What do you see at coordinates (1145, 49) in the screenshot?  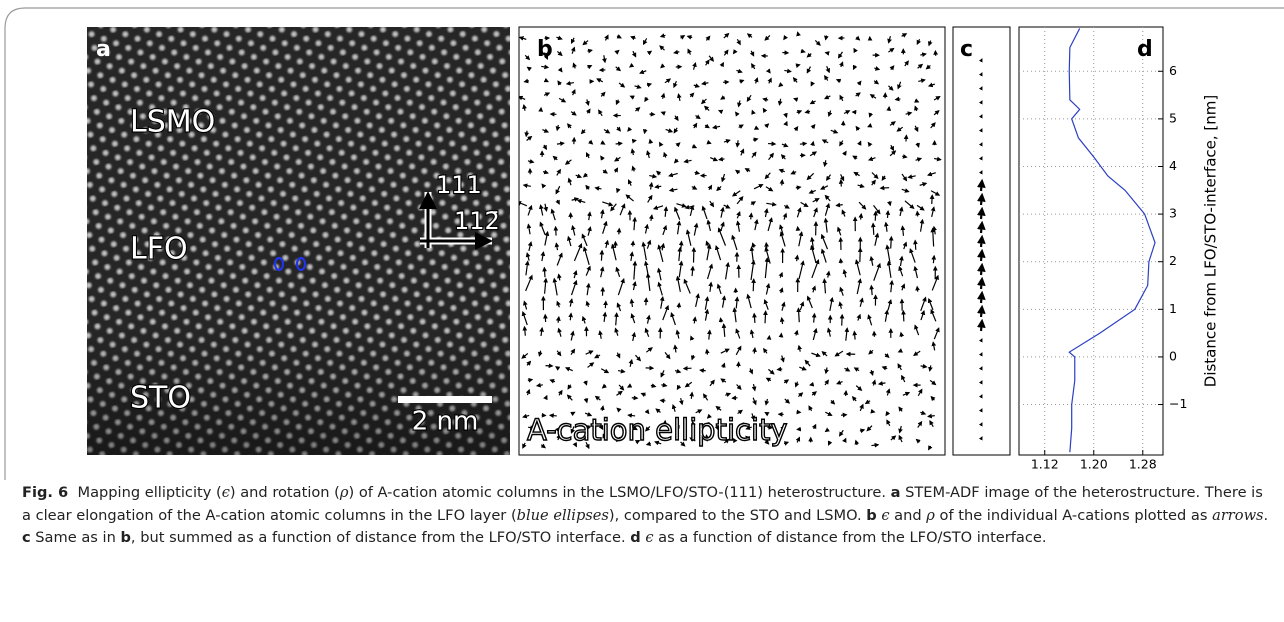 I see `panel-label: d` at bounding box center [1145, 49].